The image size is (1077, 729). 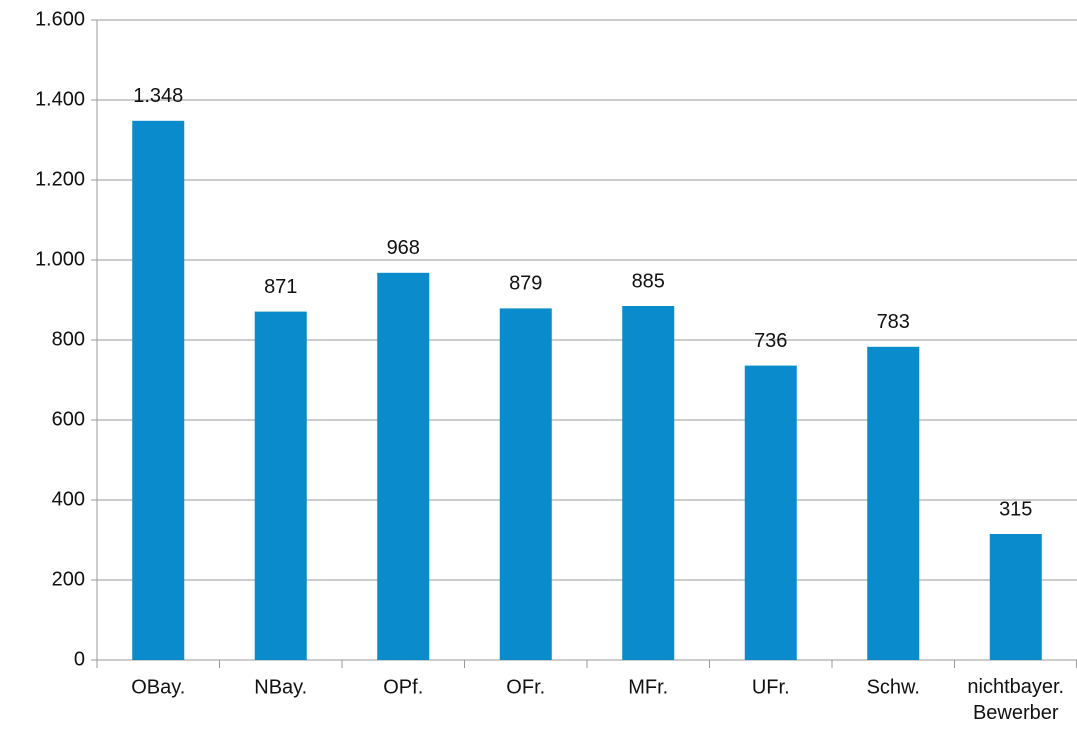 I want to click on value-label: 885, so click(x=648, y=281).